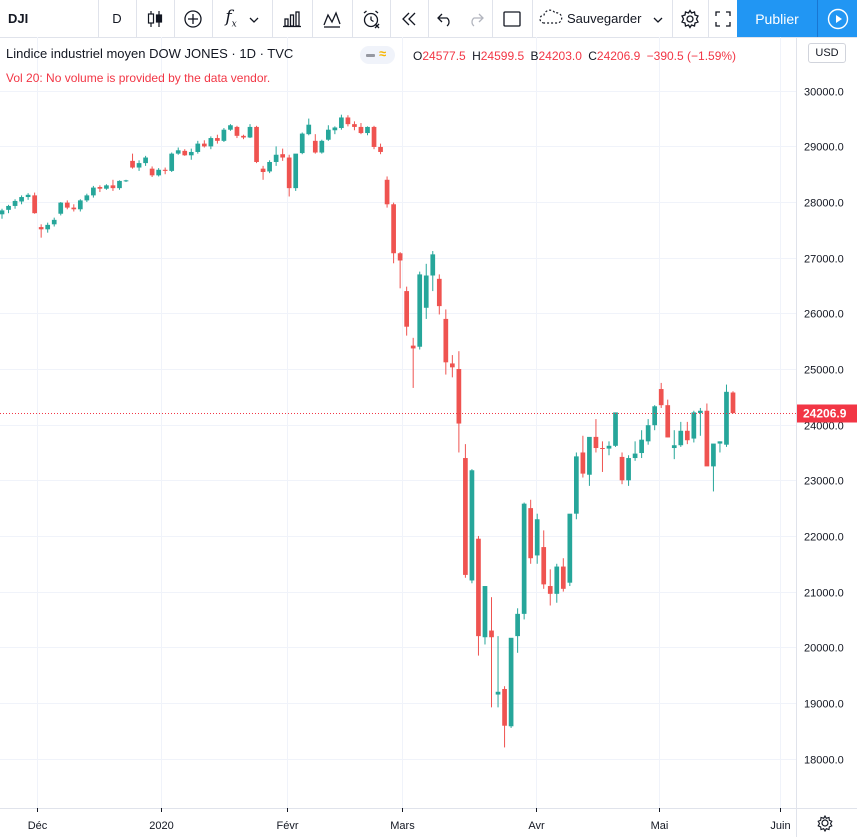 This screenshot has height=837, width=857. I want to click on redo-icon, so click(476, 18).